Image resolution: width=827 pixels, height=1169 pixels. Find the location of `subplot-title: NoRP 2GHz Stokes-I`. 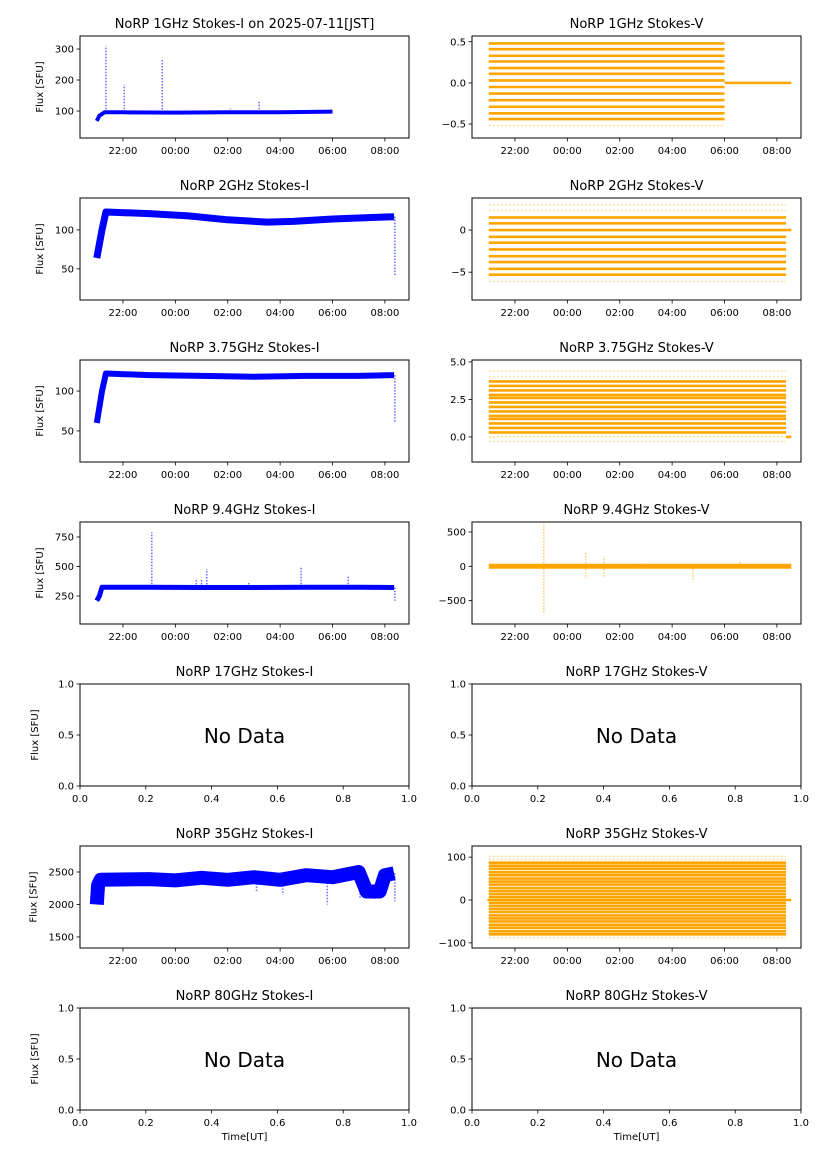

subplot-title: NoRP 2GHz Stokes-I is located at coordinates (244, 186).